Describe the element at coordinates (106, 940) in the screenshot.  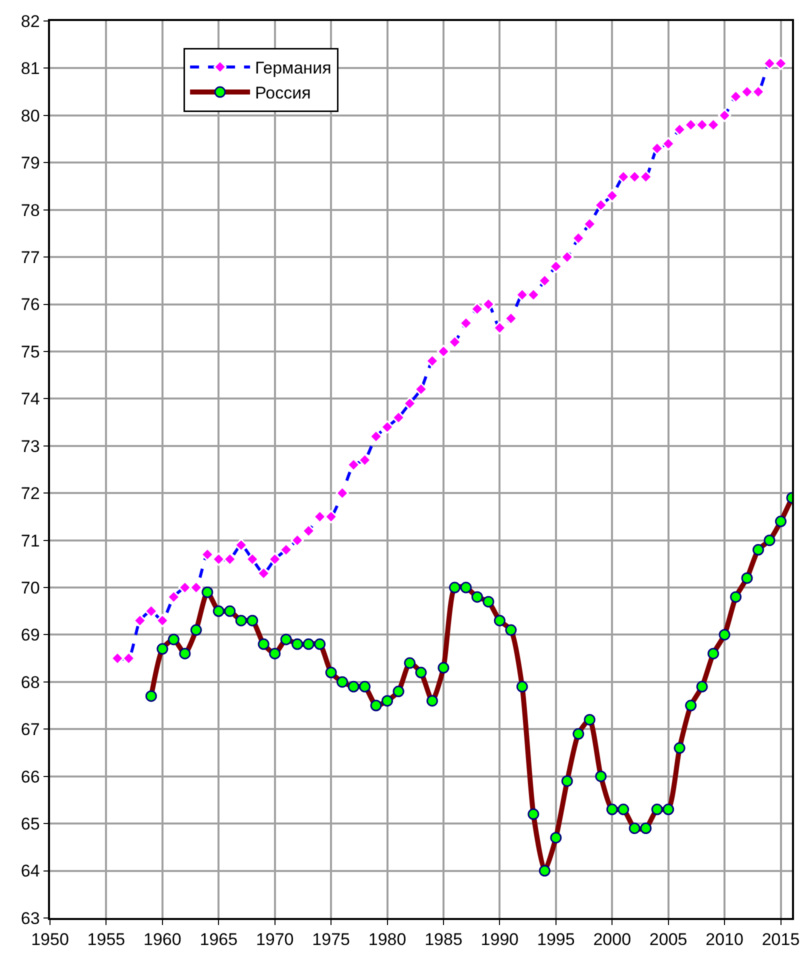
I see `x-tick-label: 1955` at that location.